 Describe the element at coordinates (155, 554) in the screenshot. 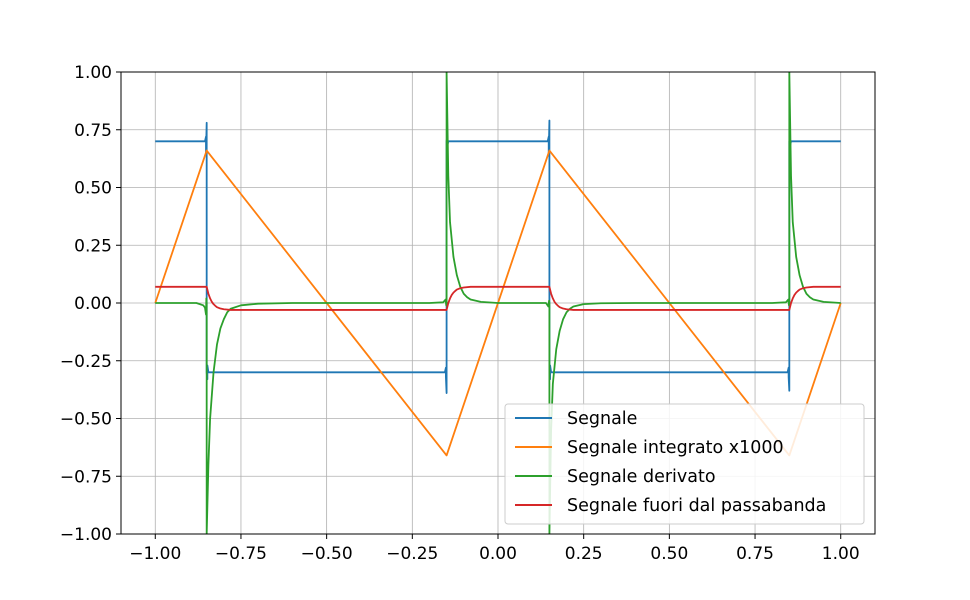

I see `x-tick-label: −1.00` at that location.